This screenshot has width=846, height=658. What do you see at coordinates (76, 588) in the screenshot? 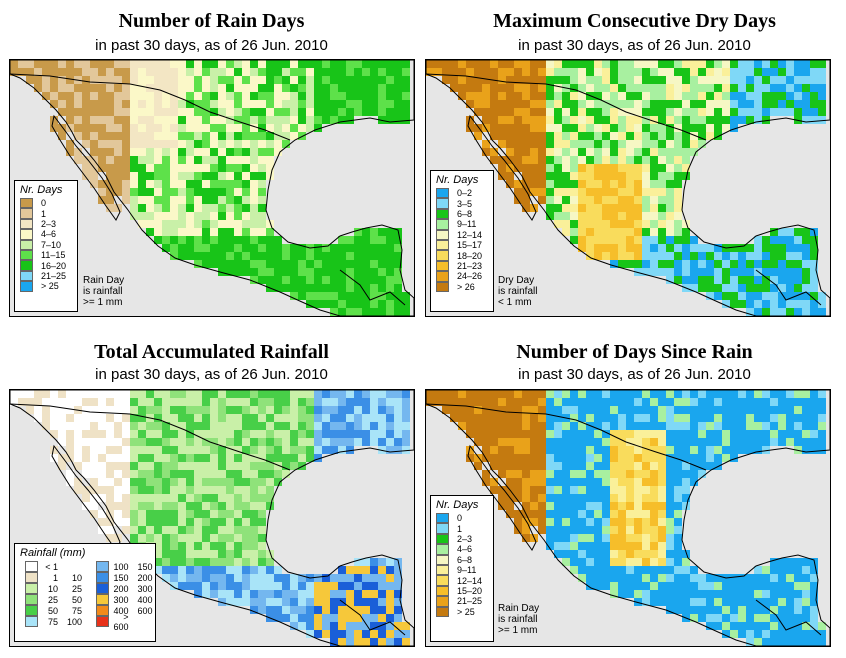
I see `legend-range-high: 25` at bounding box center [76, 588].